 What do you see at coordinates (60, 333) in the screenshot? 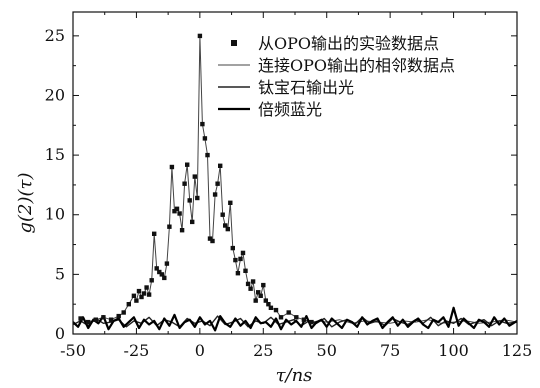
I see `y-tick-label: 0` at bounding box center [60, 333].